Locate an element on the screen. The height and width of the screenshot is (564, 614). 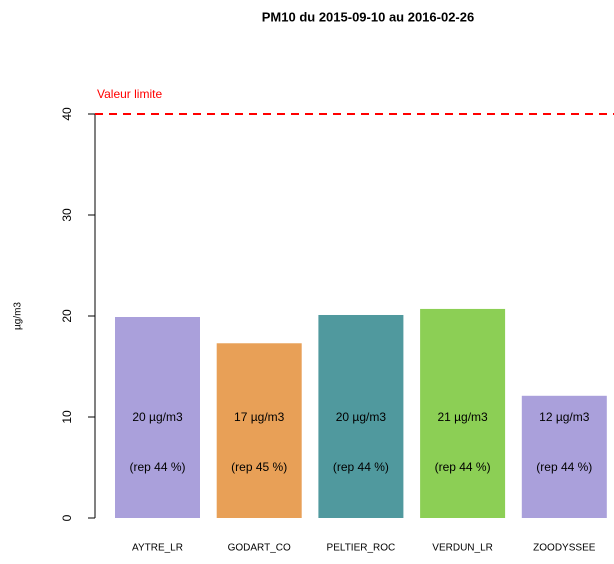
x-tick-label: PELTIER_ROC is located at coordinates (361, 548).